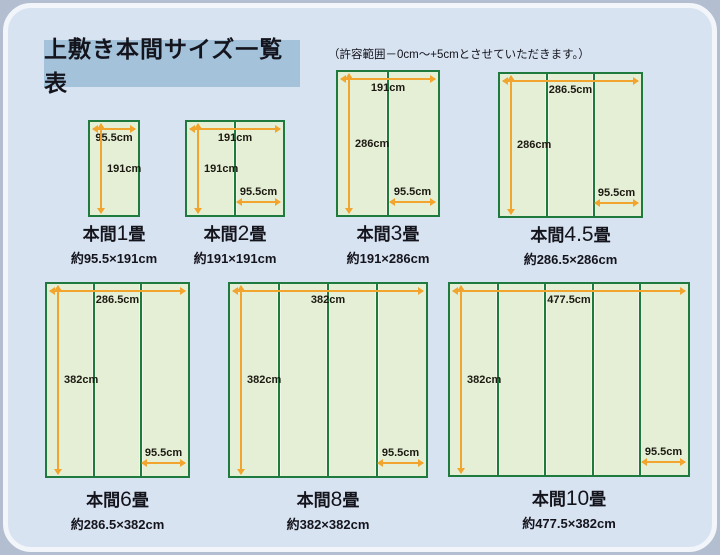 The width and height of the screenshot is (720, 555). I want to click on diagram-honma-2jo: 191cm 191cm 95.5cm 本間2畳 約191×191cm, so click(235, 193).